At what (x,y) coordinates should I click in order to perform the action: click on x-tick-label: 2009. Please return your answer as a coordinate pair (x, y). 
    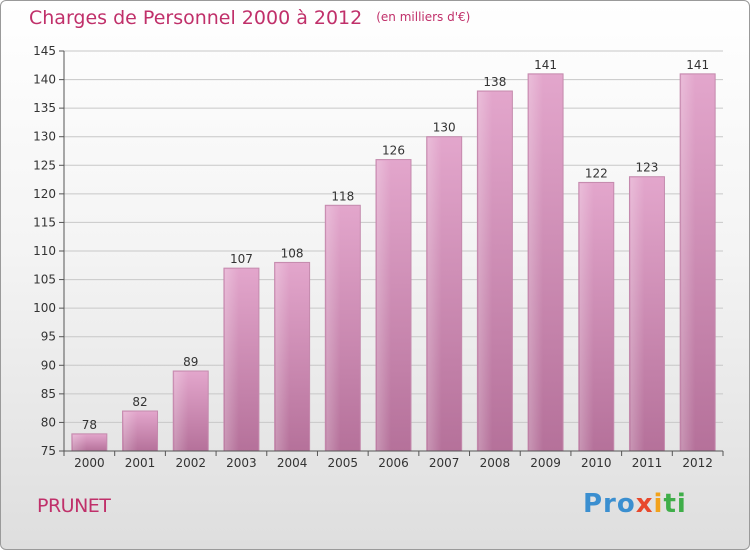
    Looking at the image, I should click on (545, 463).